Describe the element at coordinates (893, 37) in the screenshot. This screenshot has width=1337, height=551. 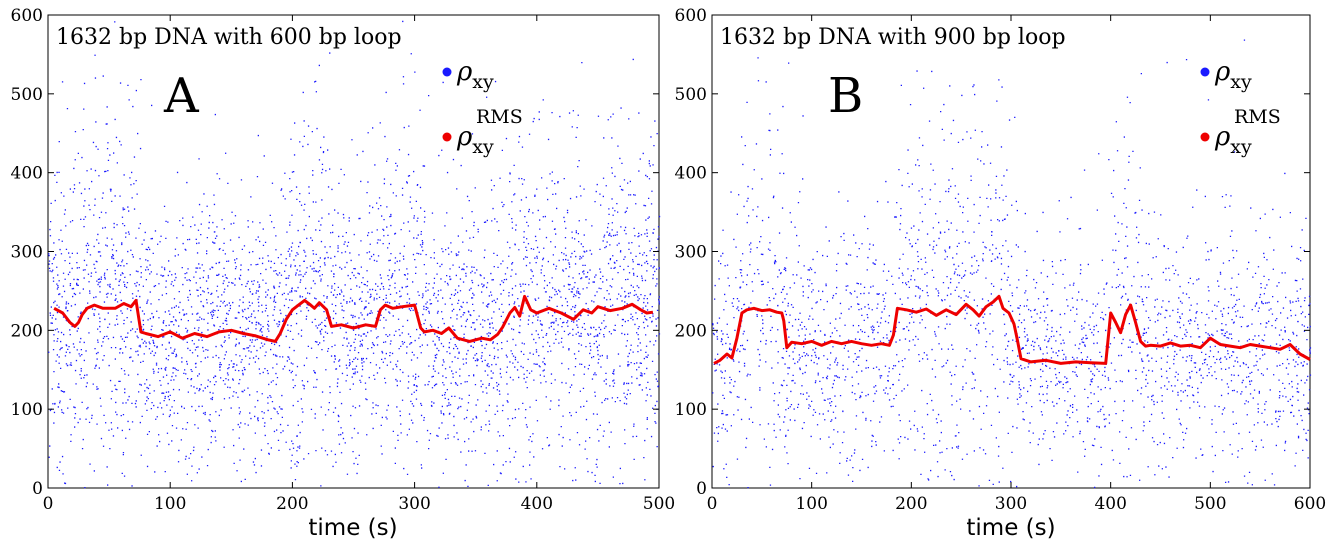
I see `panel-title-b: 1632 bp DNA with 900 bp loop` at that location.